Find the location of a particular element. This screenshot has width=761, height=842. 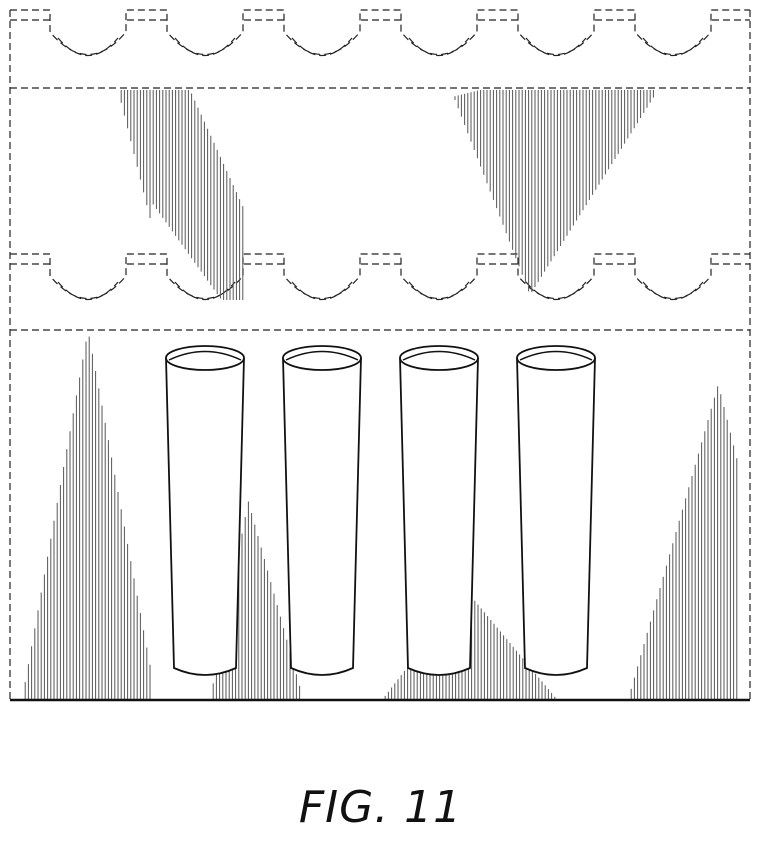

shading-upper-right is located at coordinates (554, 191).